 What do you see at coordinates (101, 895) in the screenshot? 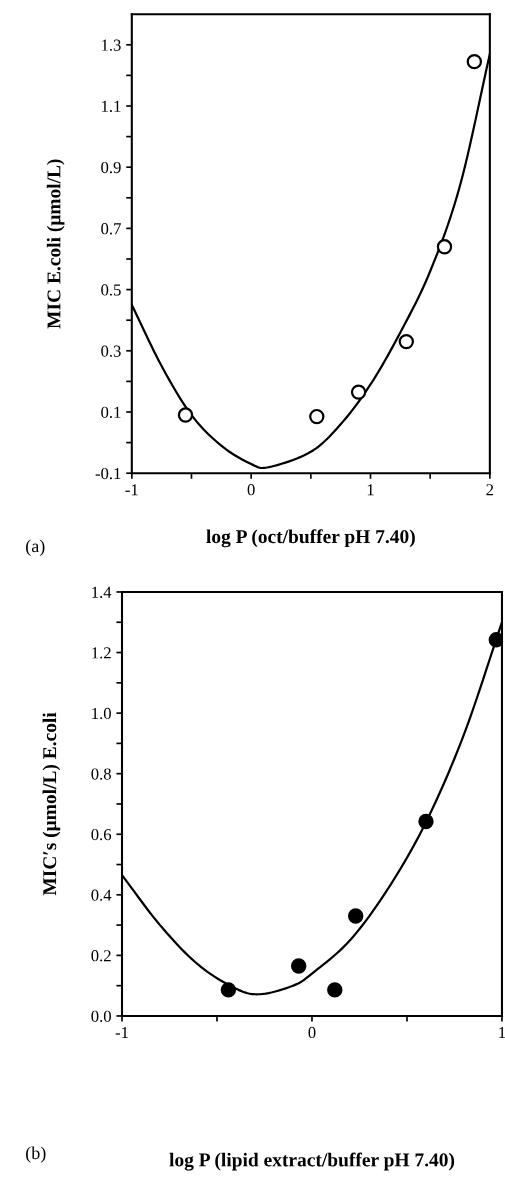
I see `y-tick-label: 0.4` at bounding box center [101, 895].